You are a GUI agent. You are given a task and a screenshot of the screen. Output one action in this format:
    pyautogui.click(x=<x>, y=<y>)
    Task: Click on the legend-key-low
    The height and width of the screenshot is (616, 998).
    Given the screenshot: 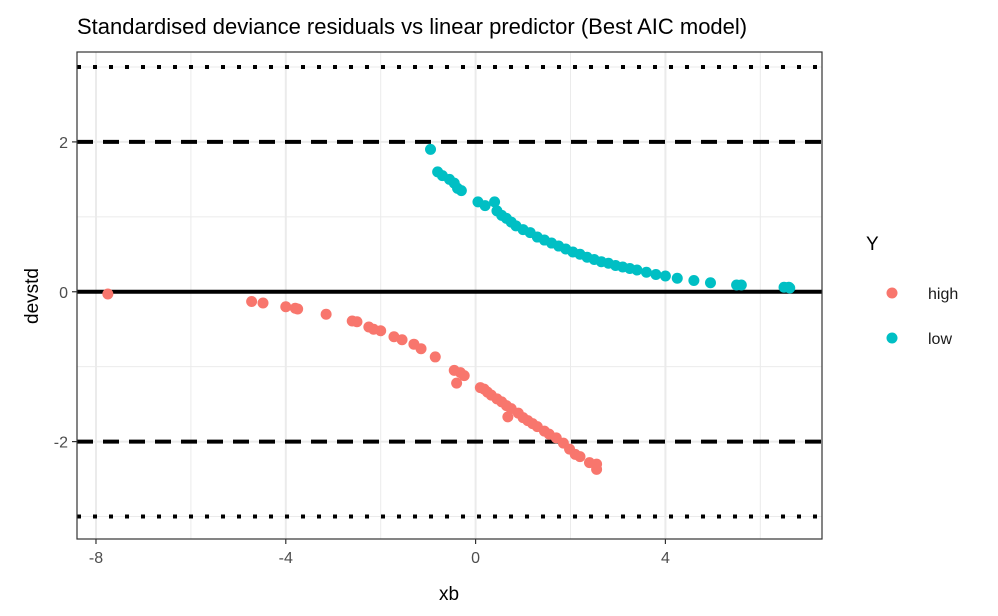 What is the action you would take?
    pyautogui.click(x=892, y=338)
    